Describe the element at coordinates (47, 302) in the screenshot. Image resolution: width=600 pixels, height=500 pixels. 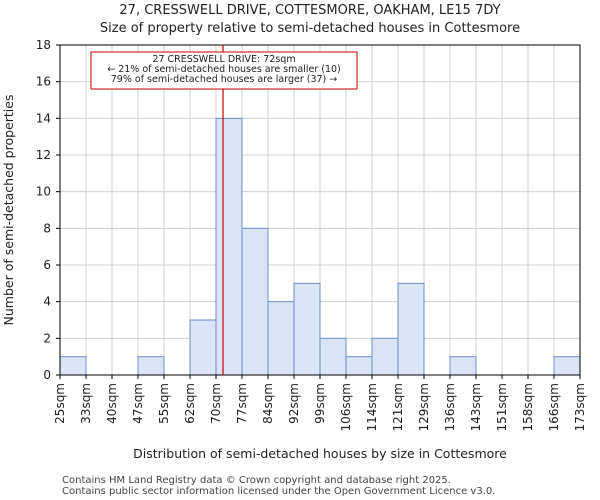
I see `y-tick-label-2: 4` at that location.